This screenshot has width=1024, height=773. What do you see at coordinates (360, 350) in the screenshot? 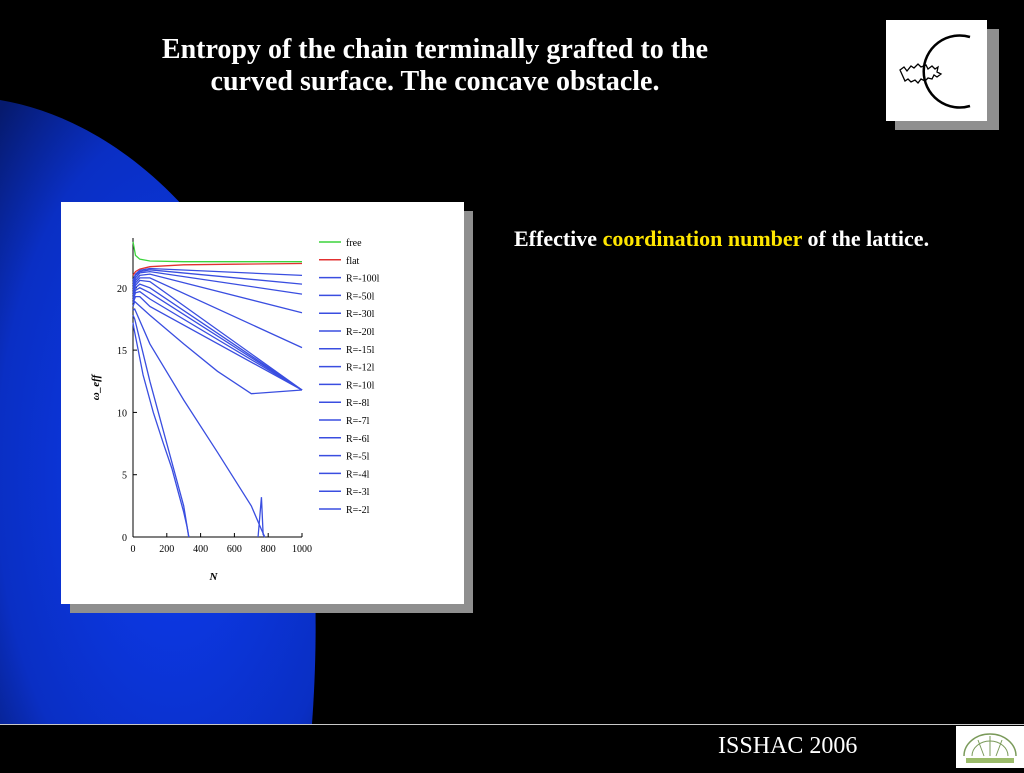
I see `legend-label-R=-15l: R=-15l` at bounding box center [360, 350].